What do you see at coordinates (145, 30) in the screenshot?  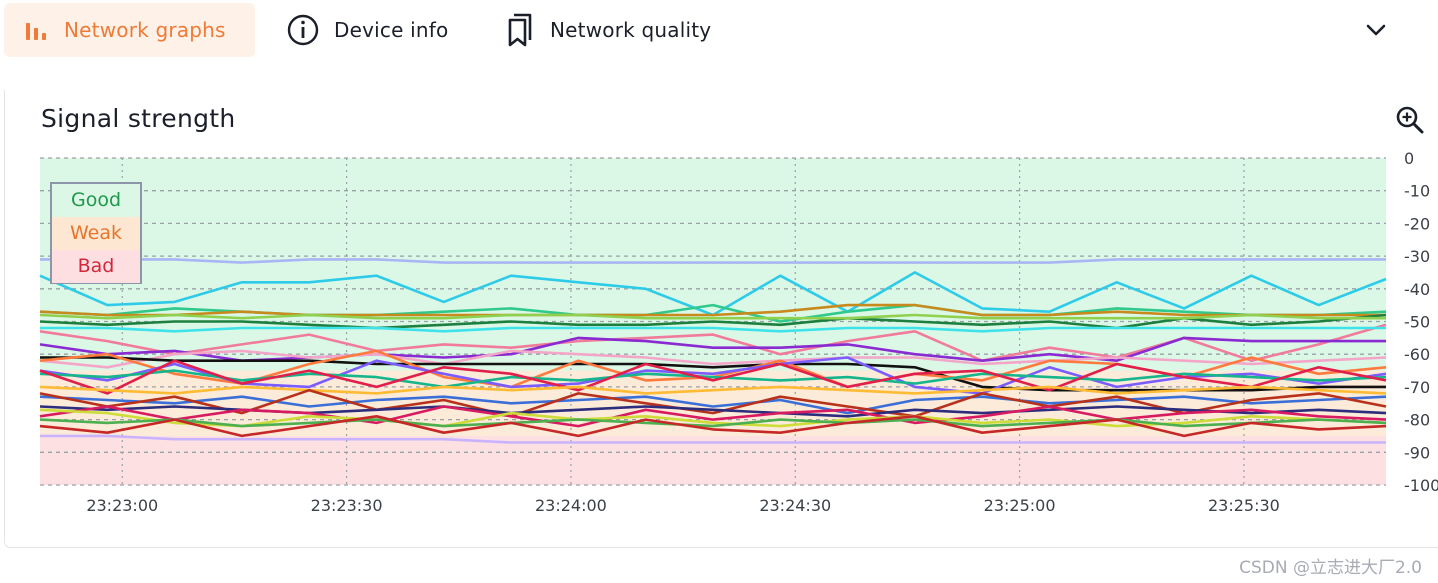 I see `tab-label: Network graphs` at bounding box center [145, 30].